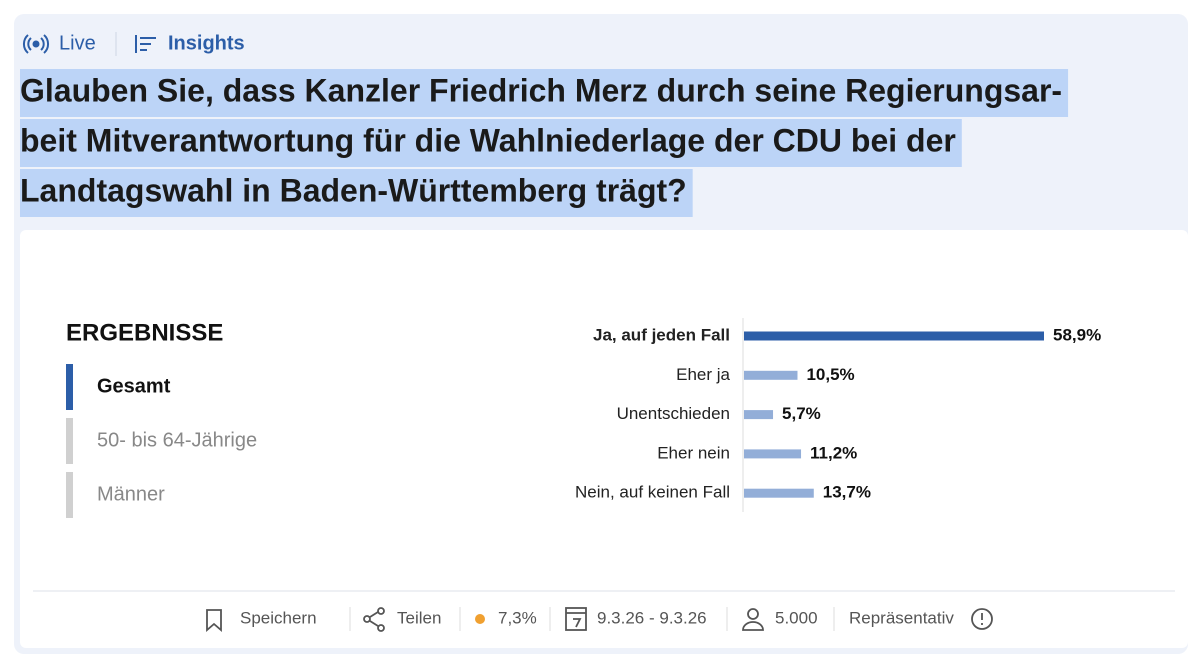 Image resolution: width=1200 pixels, height=659 pixels. I want to click on error-margin: 7,3%, so click(517, 617).